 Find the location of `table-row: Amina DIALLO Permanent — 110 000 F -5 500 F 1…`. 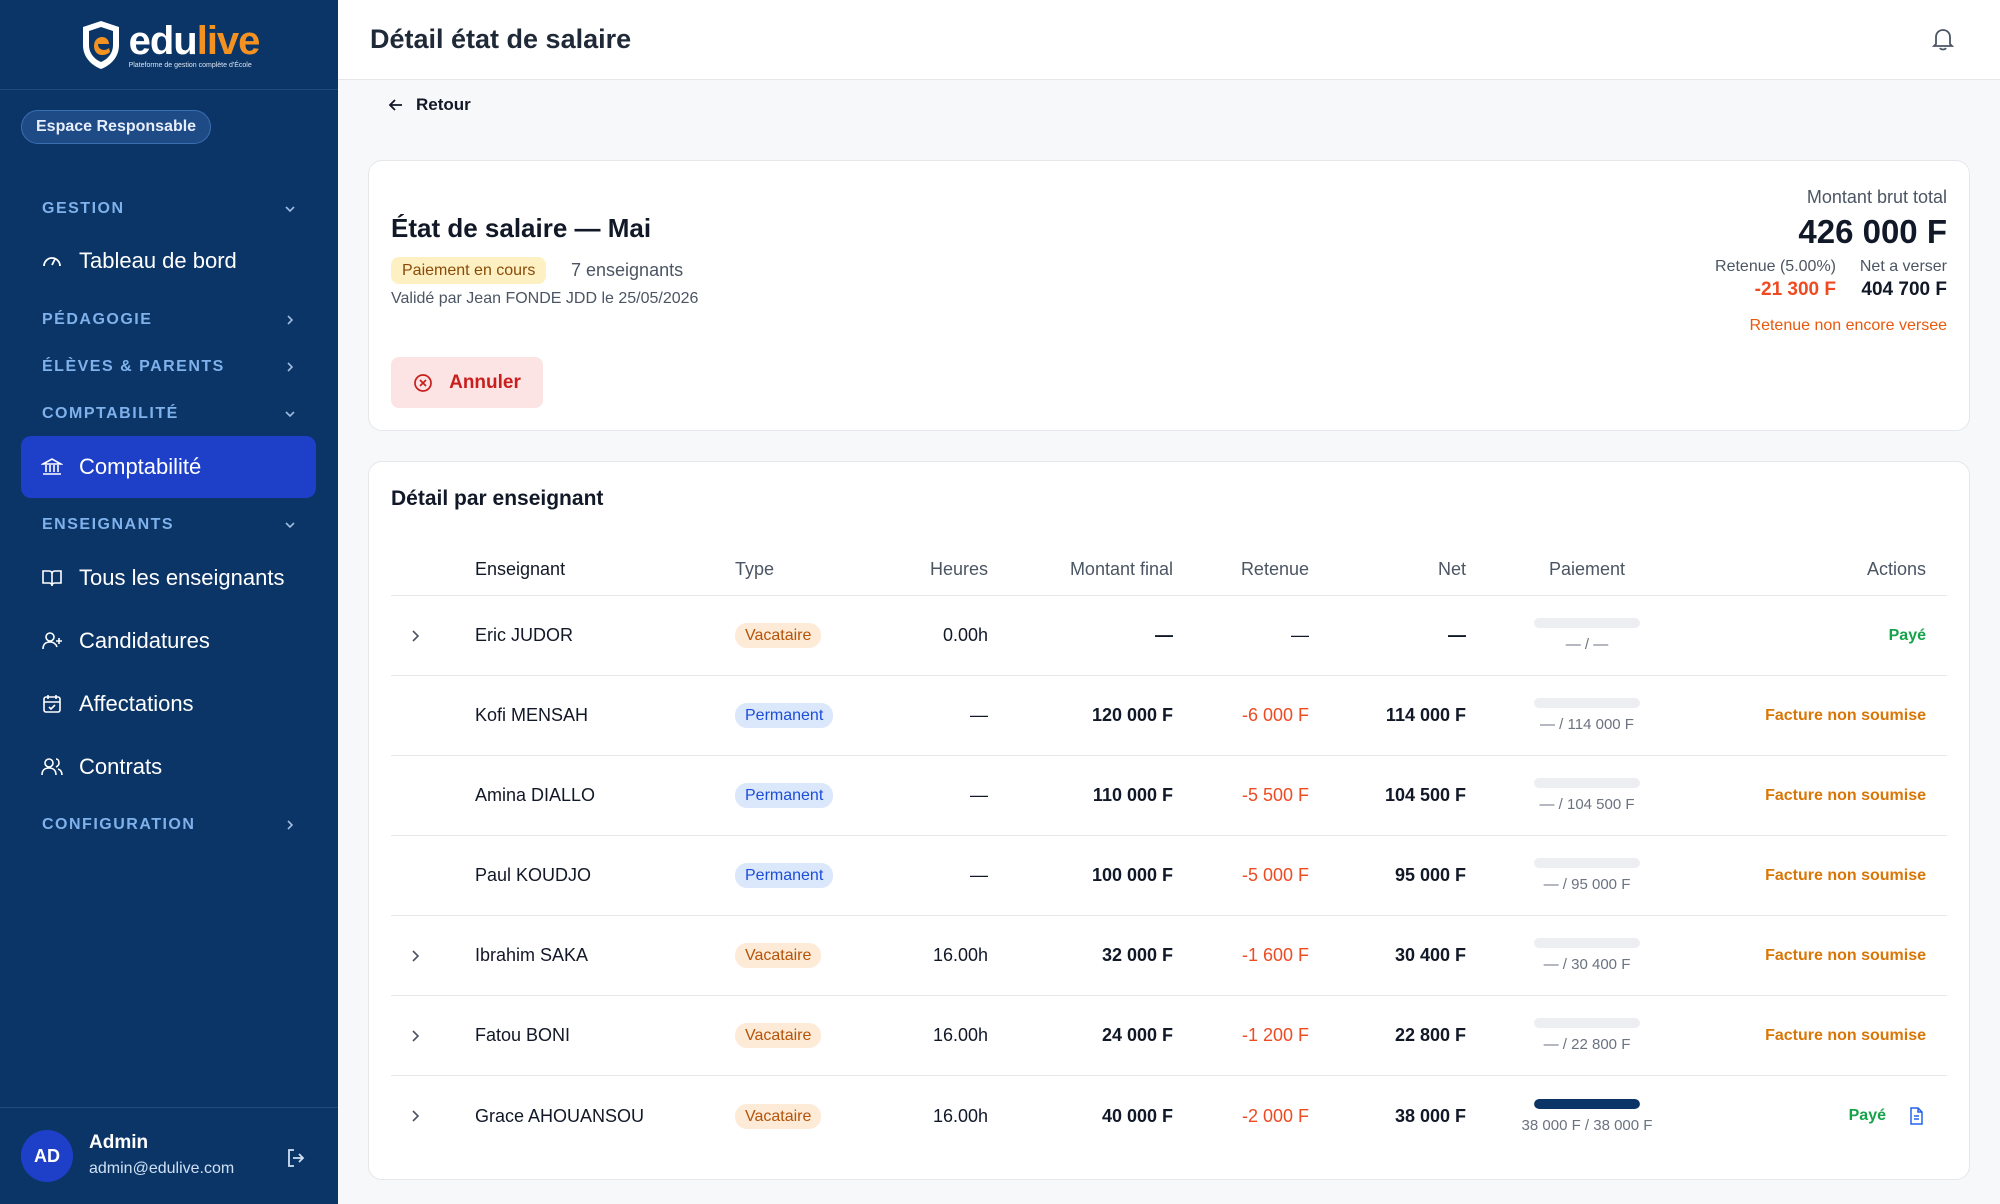

table-row: Amina DIALLO Permanent — 110 000 F -5 500 F 1… is located at coordinates (1169, 796).